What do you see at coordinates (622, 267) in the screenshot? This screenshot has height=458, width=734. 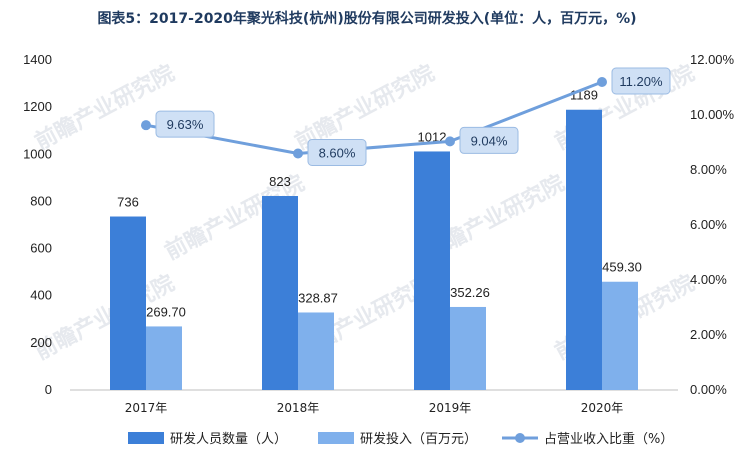 I see `bar-label-rd-investment: 459.30` at bounding box center [622, 267].